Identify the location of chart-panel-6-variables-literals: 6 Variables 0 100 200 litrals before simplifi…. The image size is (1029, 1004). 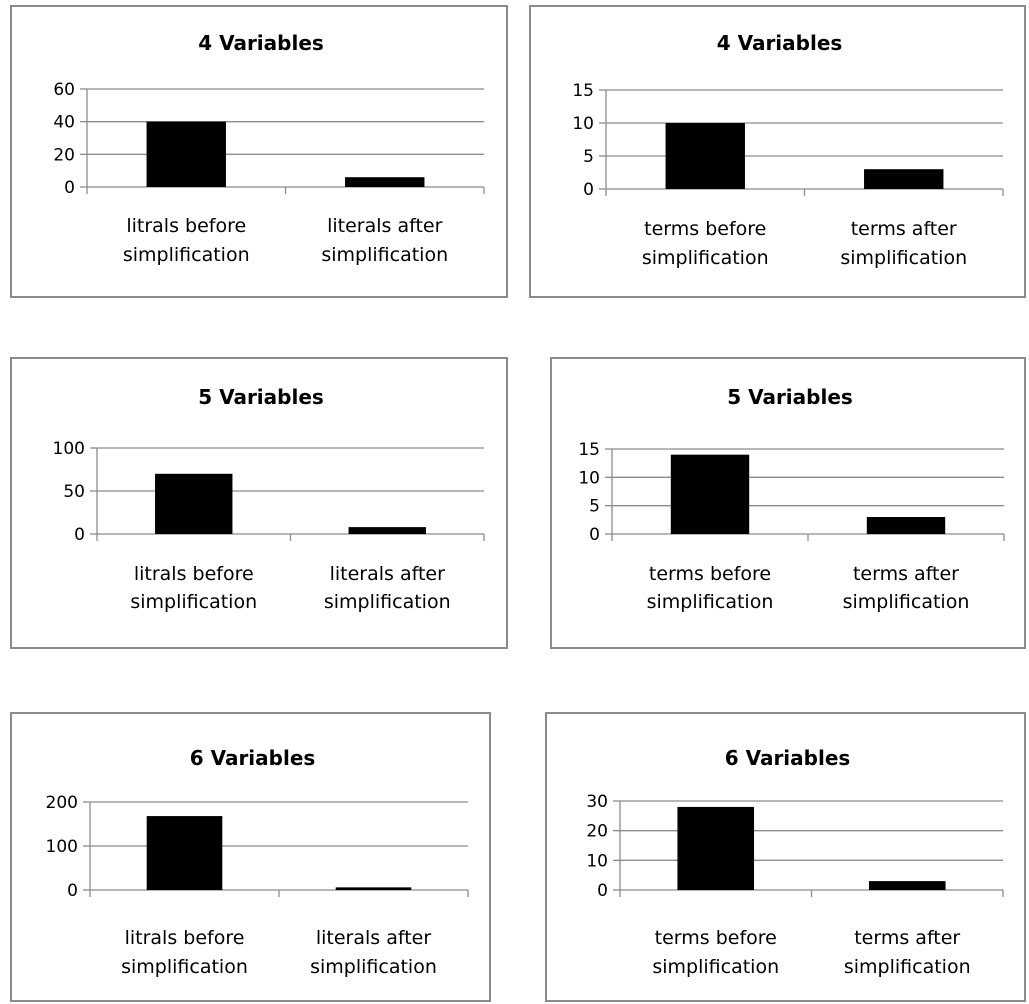
(250, 857).